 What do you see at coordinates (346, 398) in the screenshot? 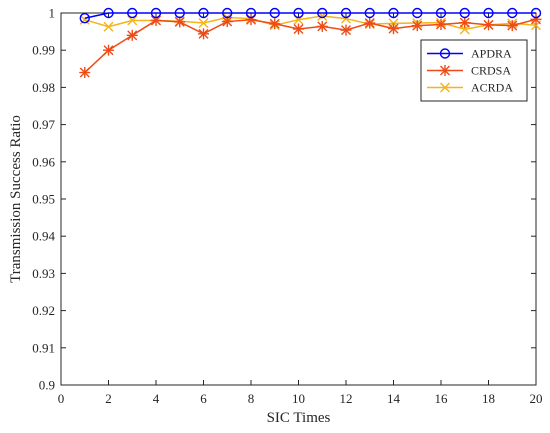
I see `x-tick-label: 12` at bounding box center [346, 398].